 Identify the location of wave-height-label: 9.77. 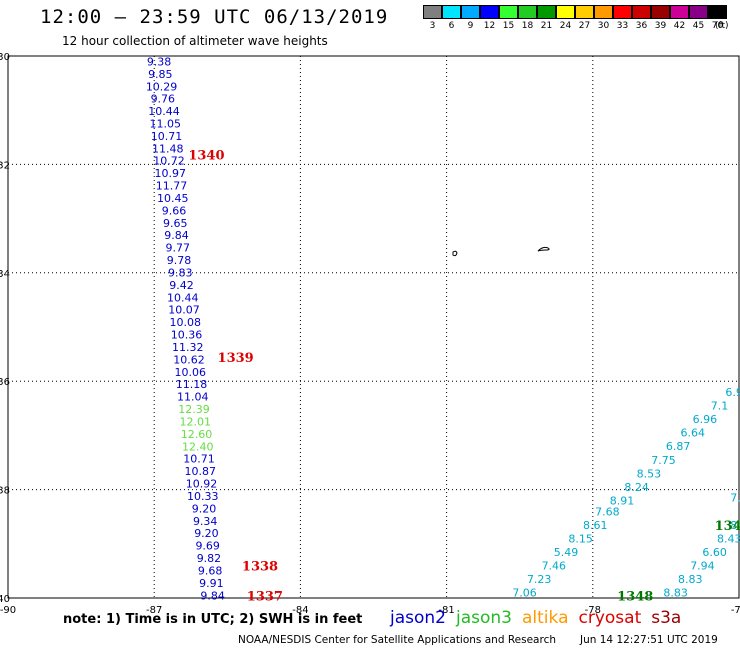
(178, 248).